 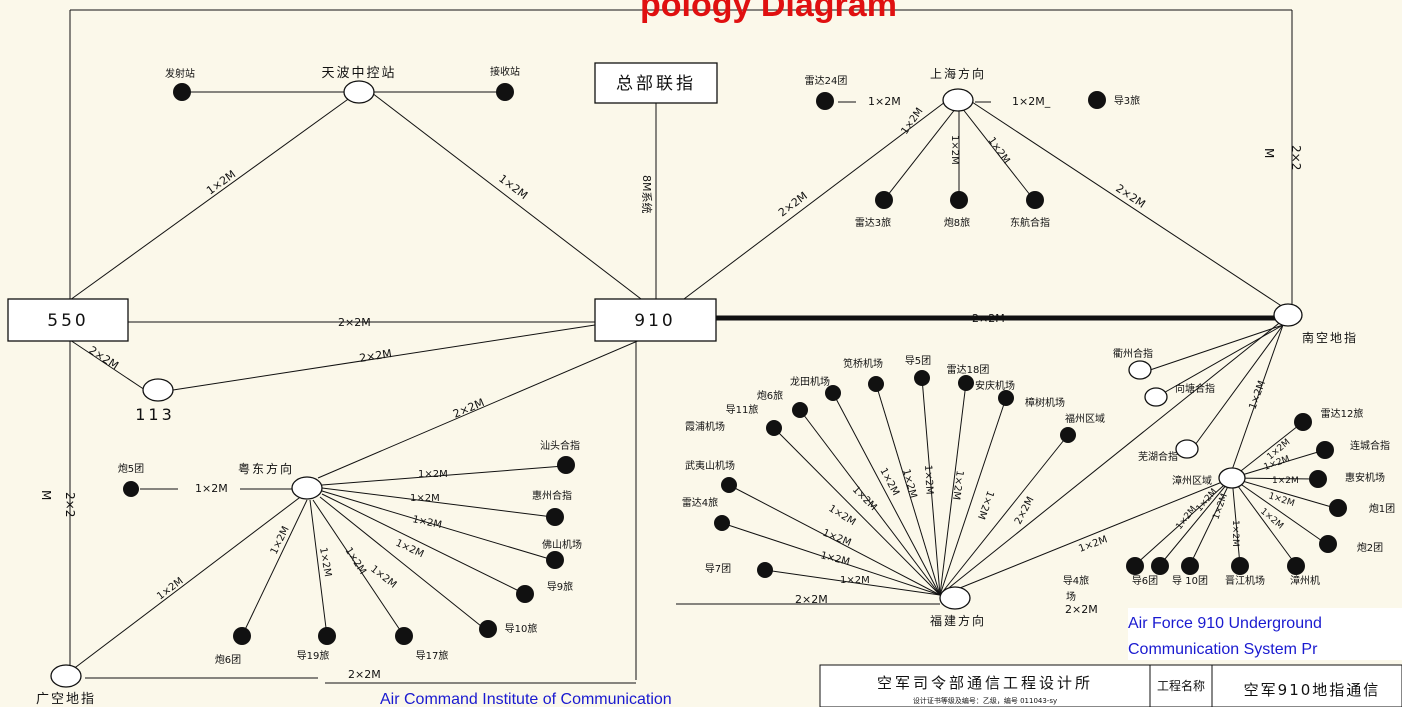 What do you see at coordinates (873, 222) in the screenshot?
I see `node-leida3-label: 雷达3旅` at bounding box center [873, 222].